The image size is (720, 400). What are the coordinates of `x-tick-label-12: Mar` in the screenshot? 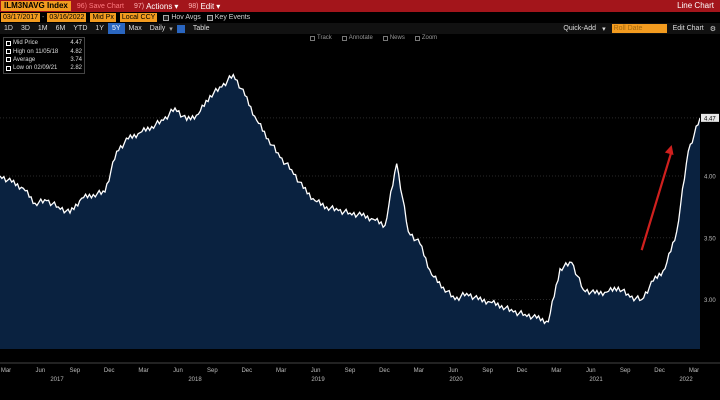 It's located at (419, 371).